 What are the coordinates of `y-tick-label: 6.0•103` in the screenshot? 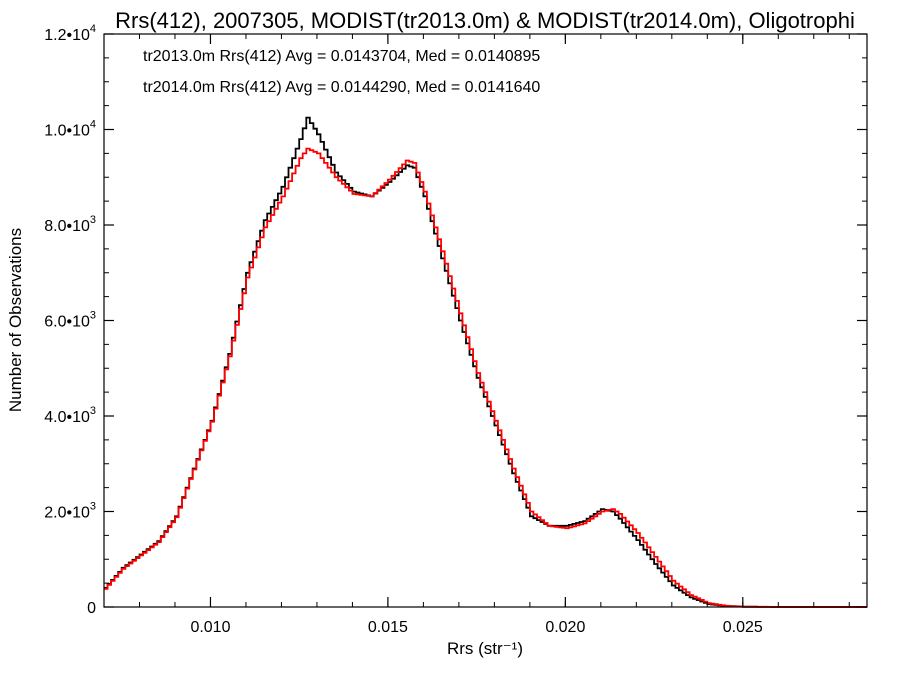 It's located at (70, 320).